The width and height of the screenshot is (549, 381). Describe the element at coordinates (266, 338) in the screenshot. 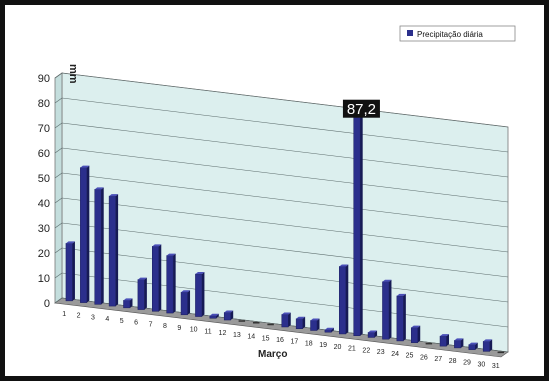

I see `x-tick-label: 15` at that location.